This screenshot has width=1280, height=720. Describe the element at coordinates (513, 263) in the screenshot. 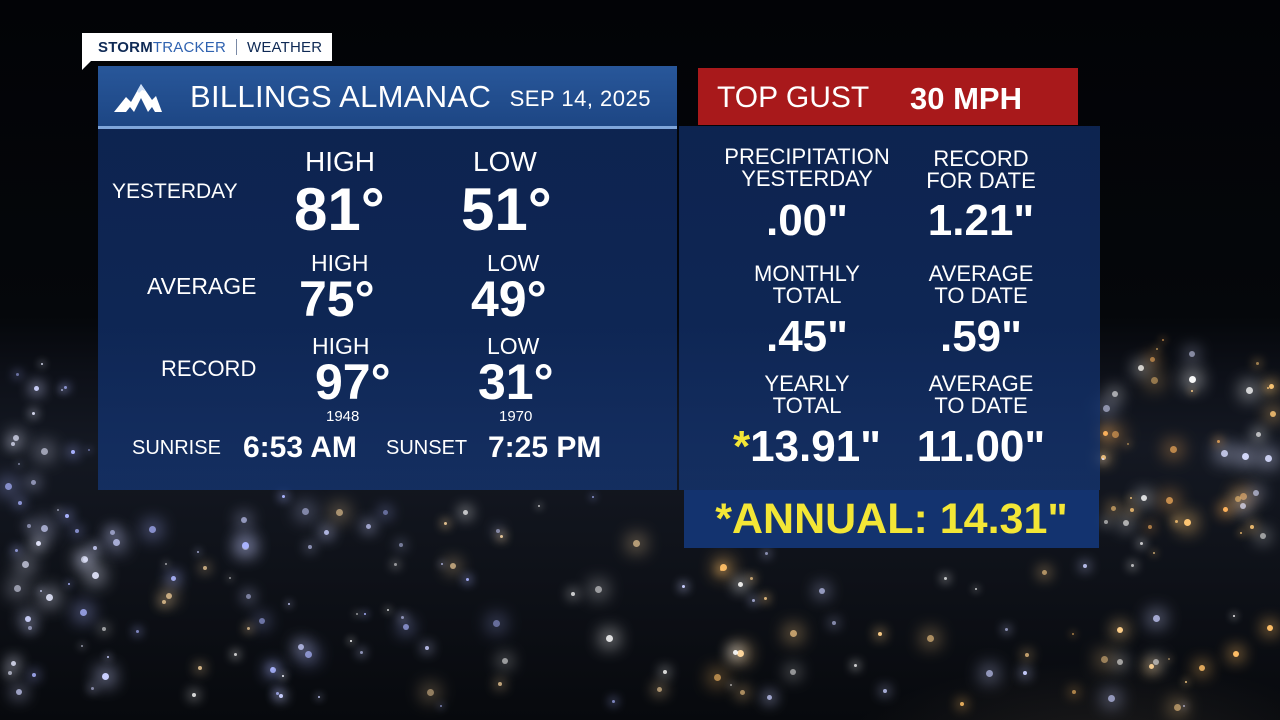

I see `average-low-label: LOW` at that location.